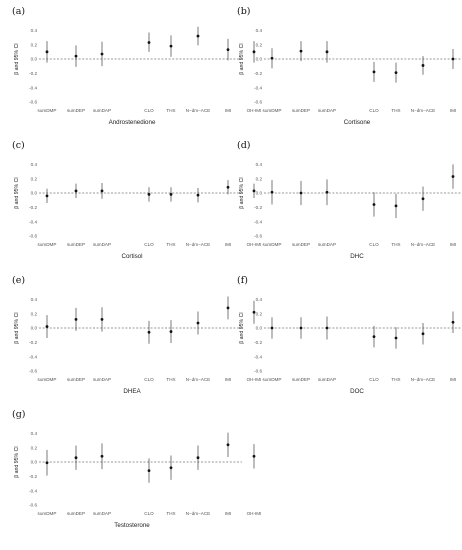 This screenshot has height=550, width=462. I want to click on panel-letter: (f), so click(242, 280).